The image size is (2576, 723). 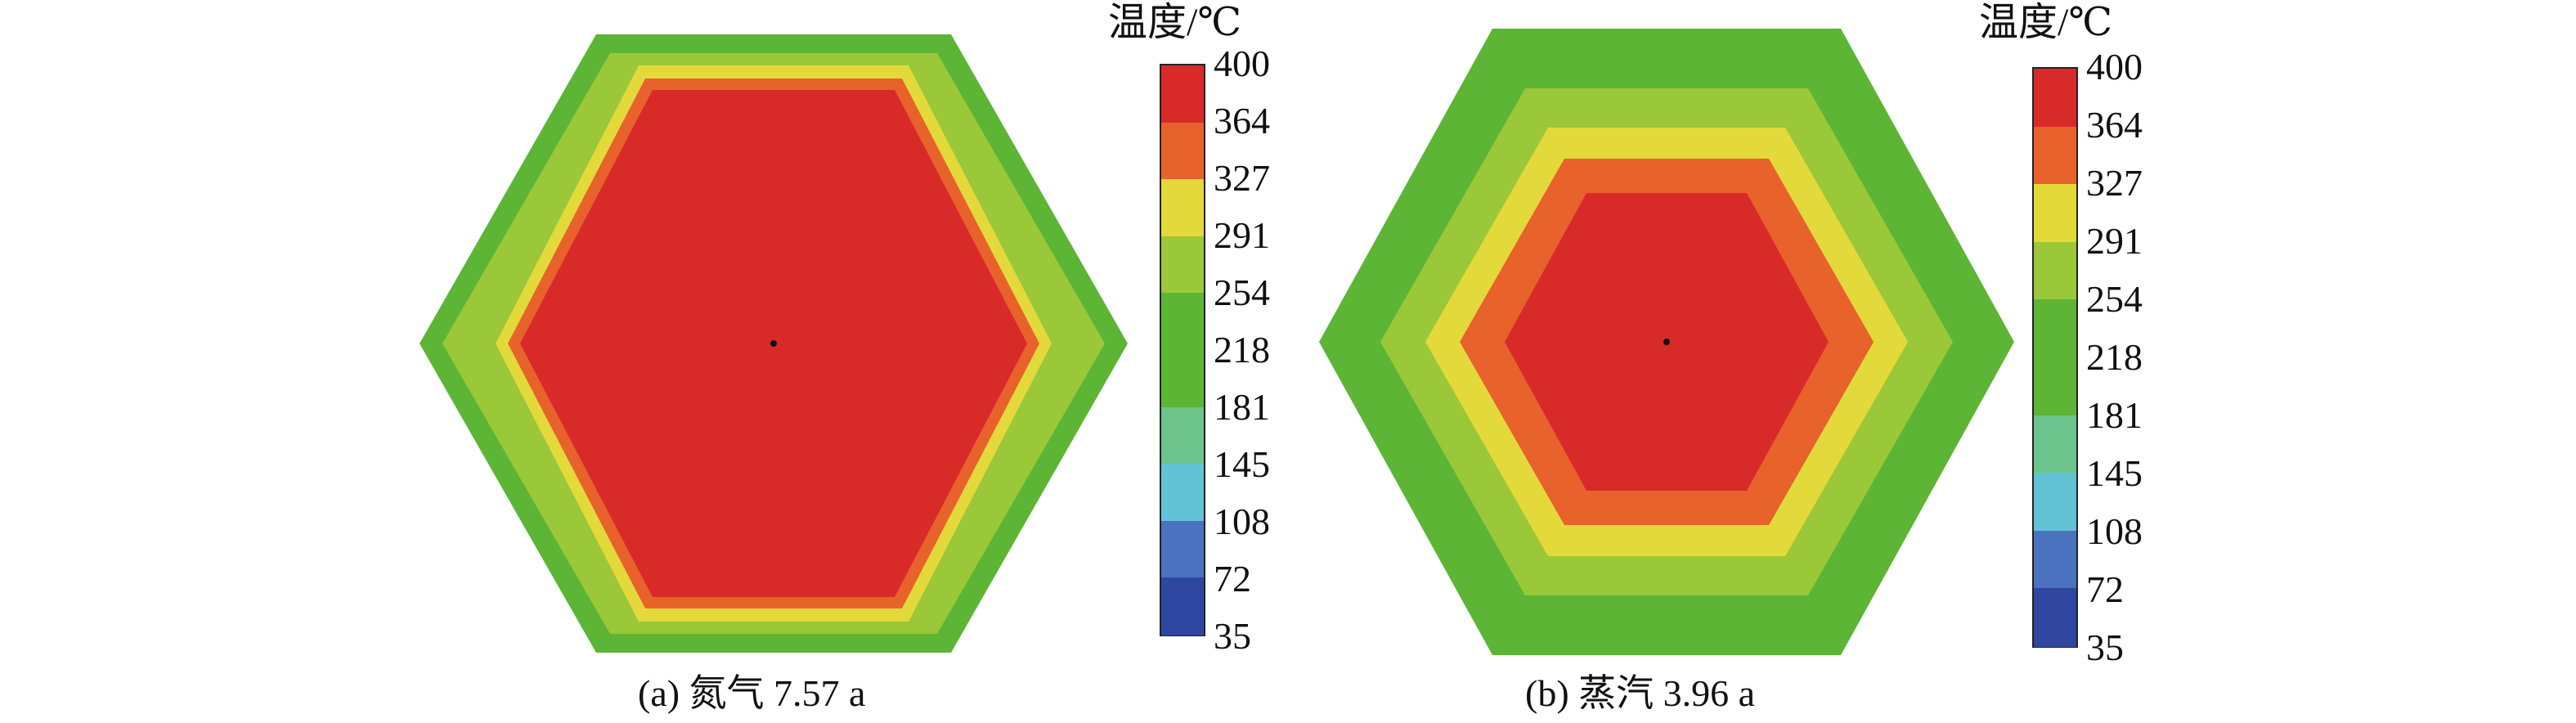 I want to click on colorbar-a, so click(x=1182, y=350).